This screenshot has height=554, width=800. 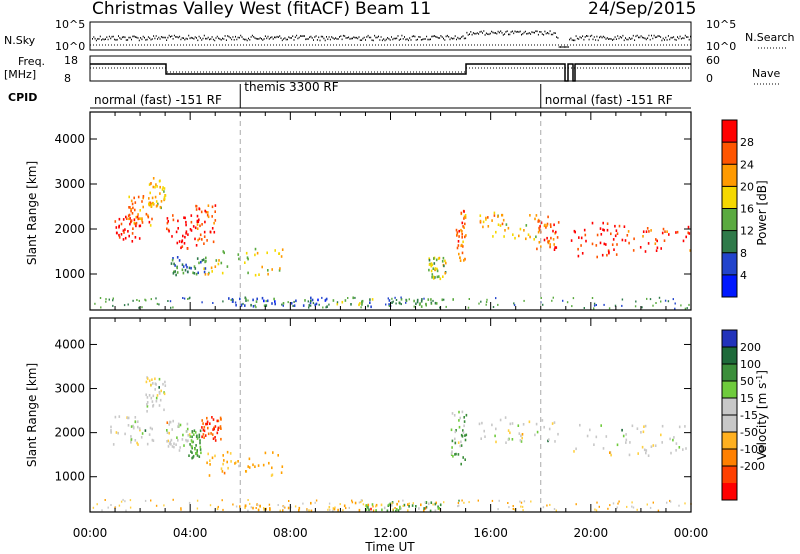 What do you see at coordinates (69, 344) in the screenshot?
I see `y-tick-label: 4000` at bounding box center [69, 344].